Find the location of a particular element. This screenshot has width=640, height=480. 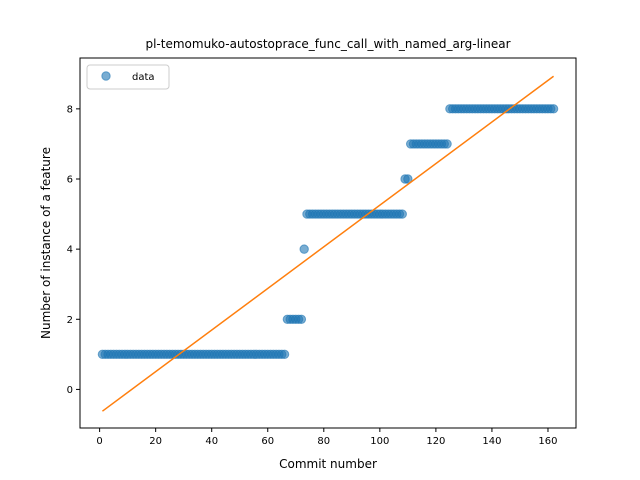

y-tick-label: 2 is located at coordinates (70, 320).